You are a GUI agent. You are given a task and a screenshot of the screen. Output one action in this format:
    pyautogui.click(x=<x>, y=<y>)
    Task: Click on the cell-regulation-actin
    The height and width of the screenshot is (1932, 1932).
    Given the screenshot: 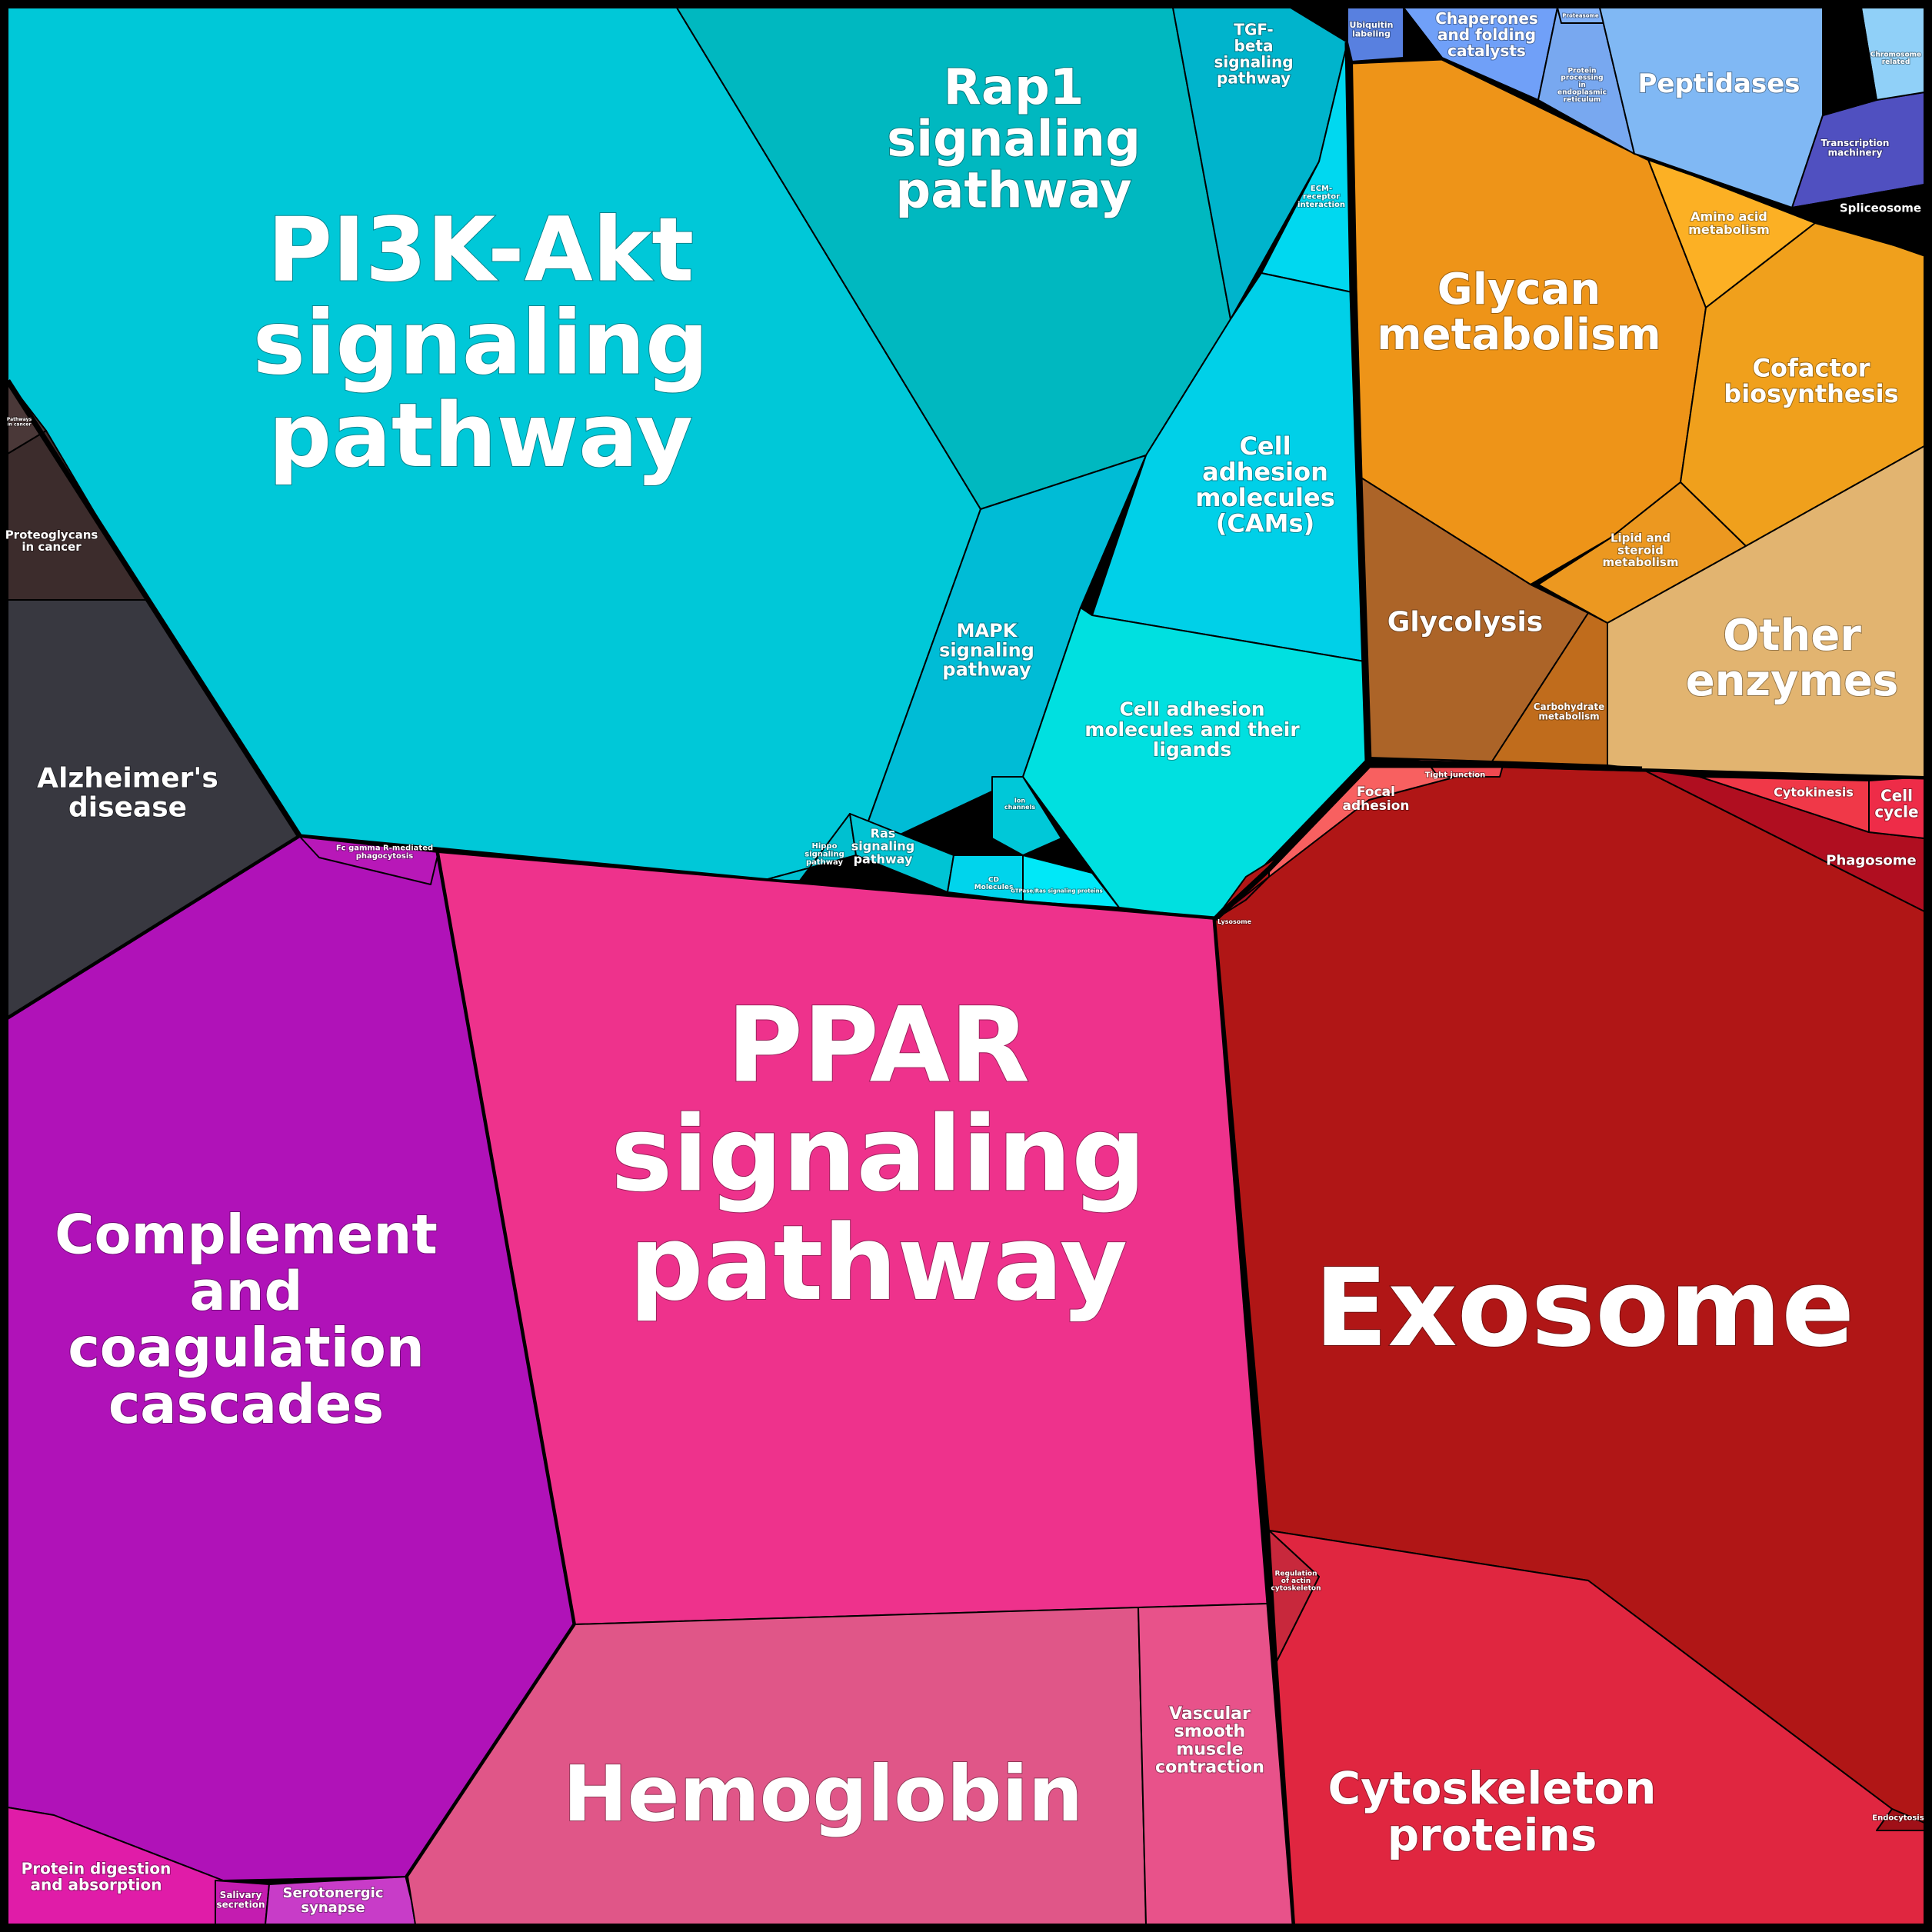 What is the action you would take?
    pyautogui.click(x=1294, y=1596)
    